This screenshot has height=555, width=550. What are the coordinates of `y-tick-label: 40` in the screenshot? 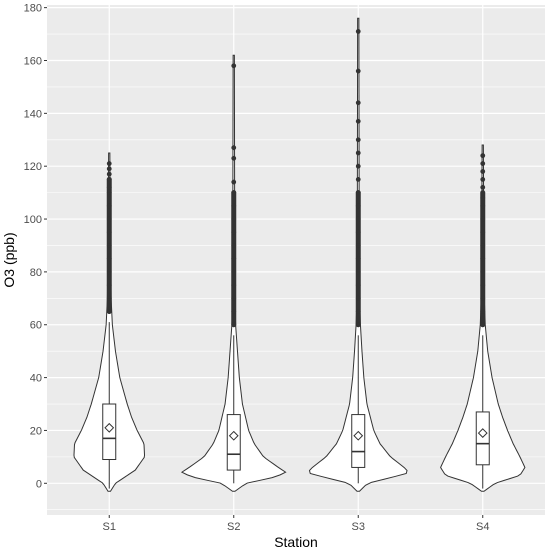 It's located at (36, 379).